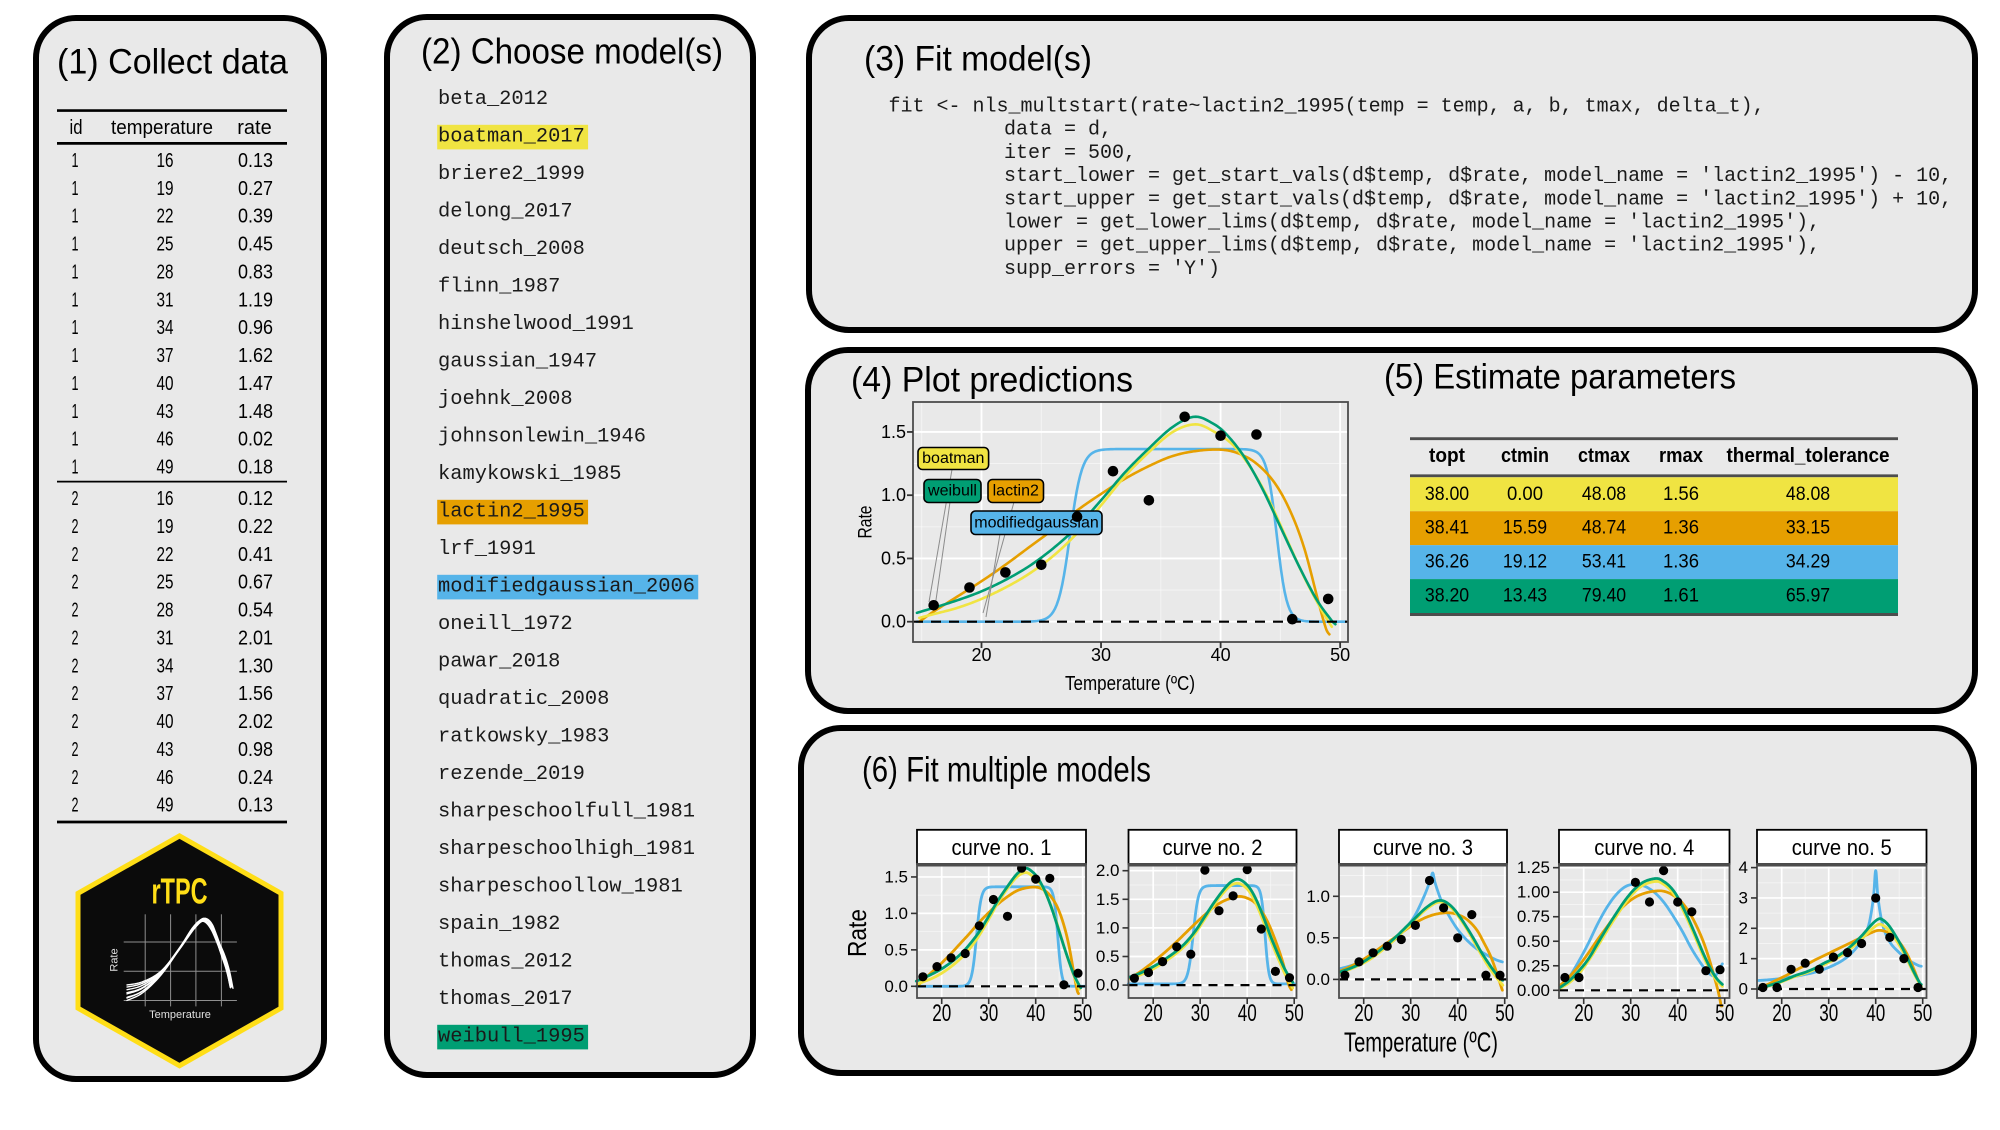 This screenshot has width=2000, height=1130. Describe the element at coordinates (255, 245) in the screenshot. I see `svg-text: 0.45` at that location.